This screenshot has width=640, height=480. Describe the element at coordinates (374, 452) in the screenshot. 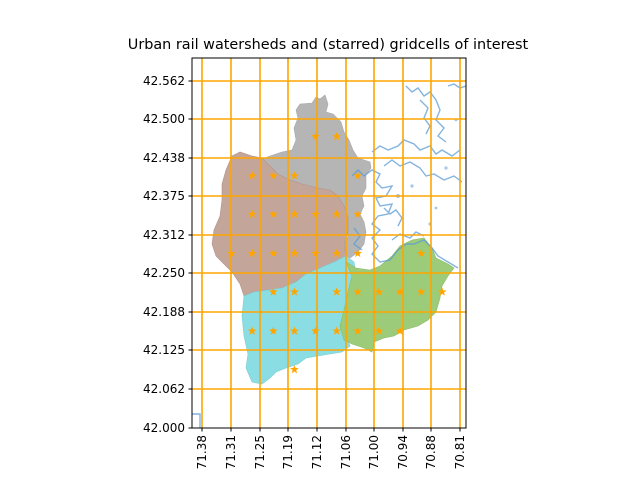

I see `x-tick-label: 71.00` at that location.